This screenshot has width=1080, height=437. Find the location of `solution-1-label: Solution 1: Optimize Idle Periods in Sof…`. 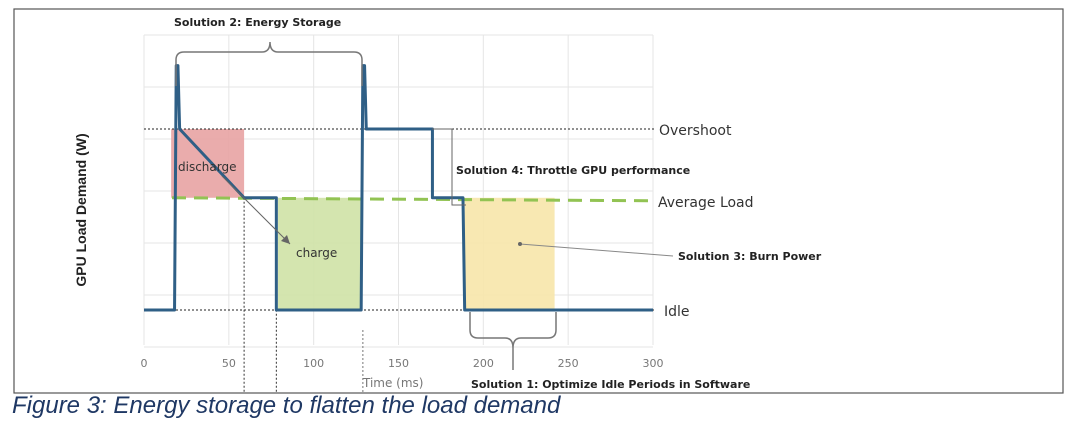

solution-1-label: Solution 1: Optimize Idle Periods in Sof… is located at coordinates (610, 384).